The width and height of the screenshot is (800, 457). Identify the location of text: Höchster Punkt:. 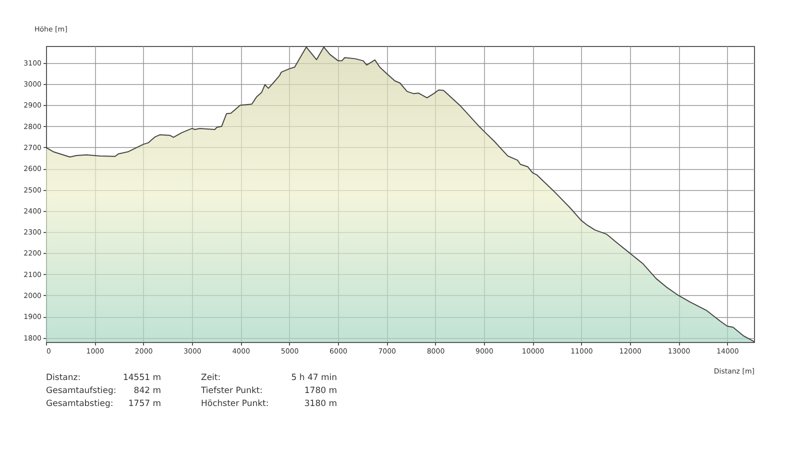
(235, 404).